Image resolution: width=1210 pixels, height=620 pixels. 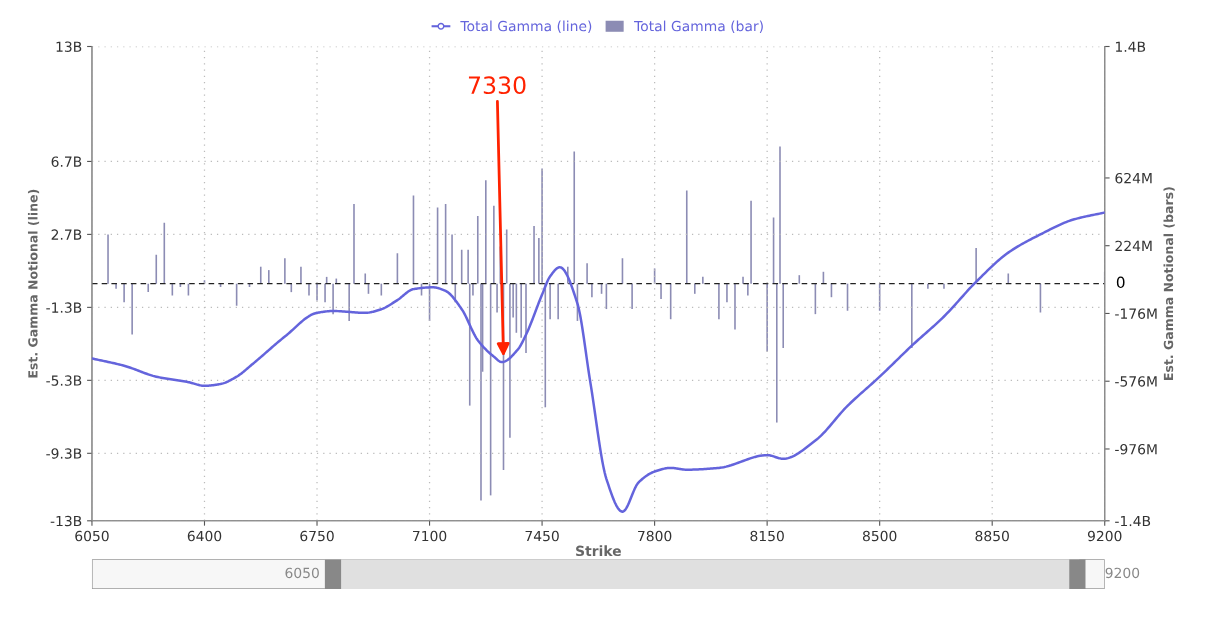 What do you see at coordinates (1130, 46) in the screenshot?
I see `y2-tick-label: 1.4B` at bounding box center [1130, 46].